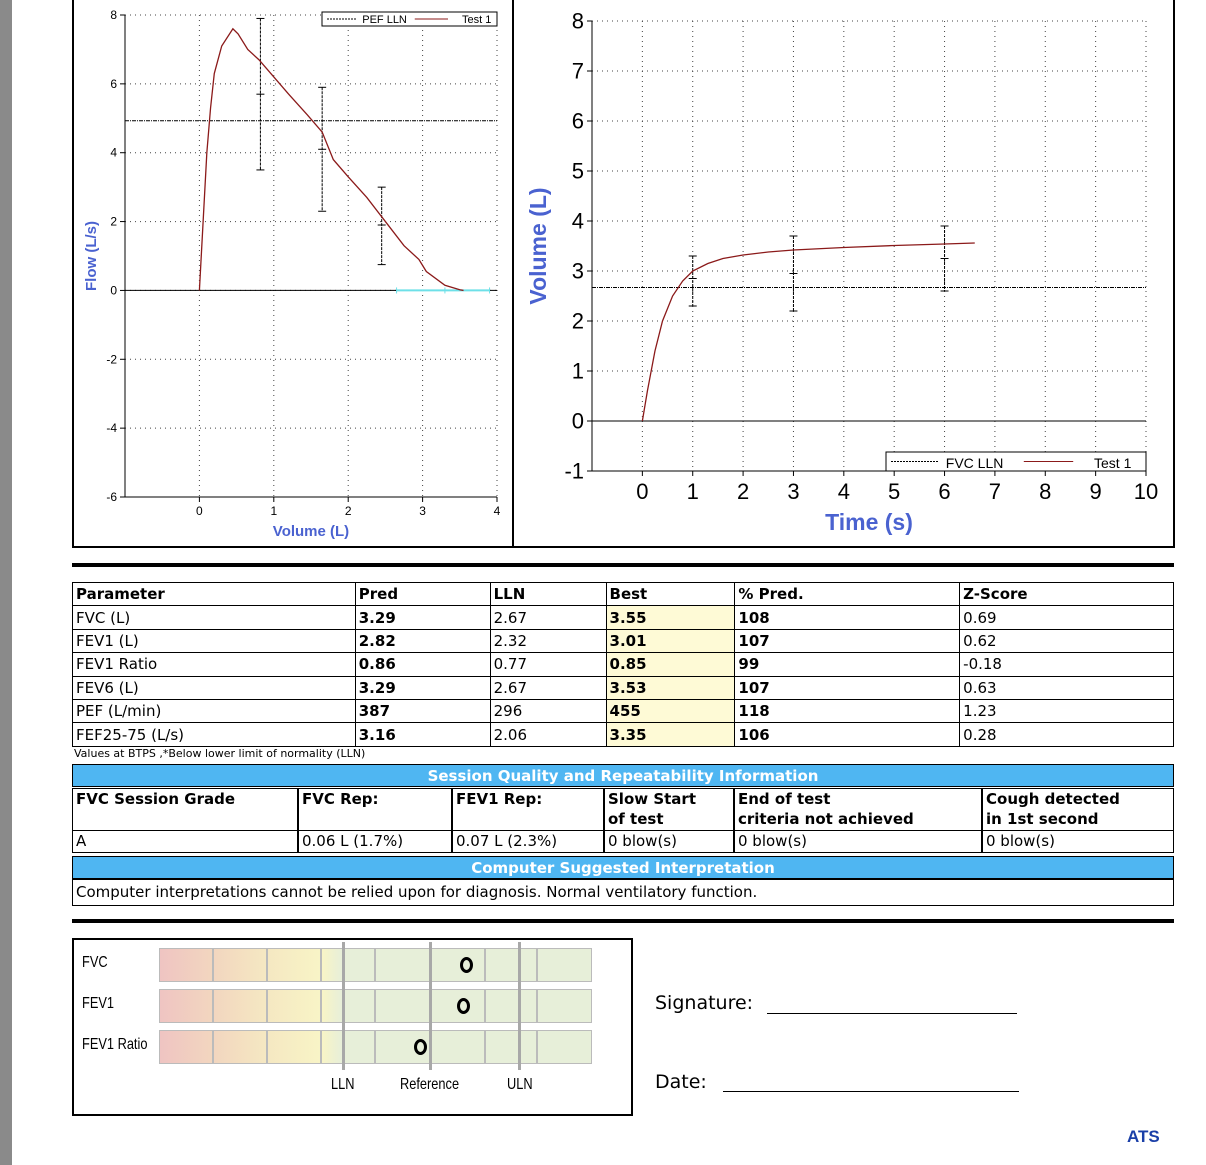 Image resolution: width=1206 pixels, height=1165 pixels. I want to click on table-cell: 3.16, so click(422, 734).